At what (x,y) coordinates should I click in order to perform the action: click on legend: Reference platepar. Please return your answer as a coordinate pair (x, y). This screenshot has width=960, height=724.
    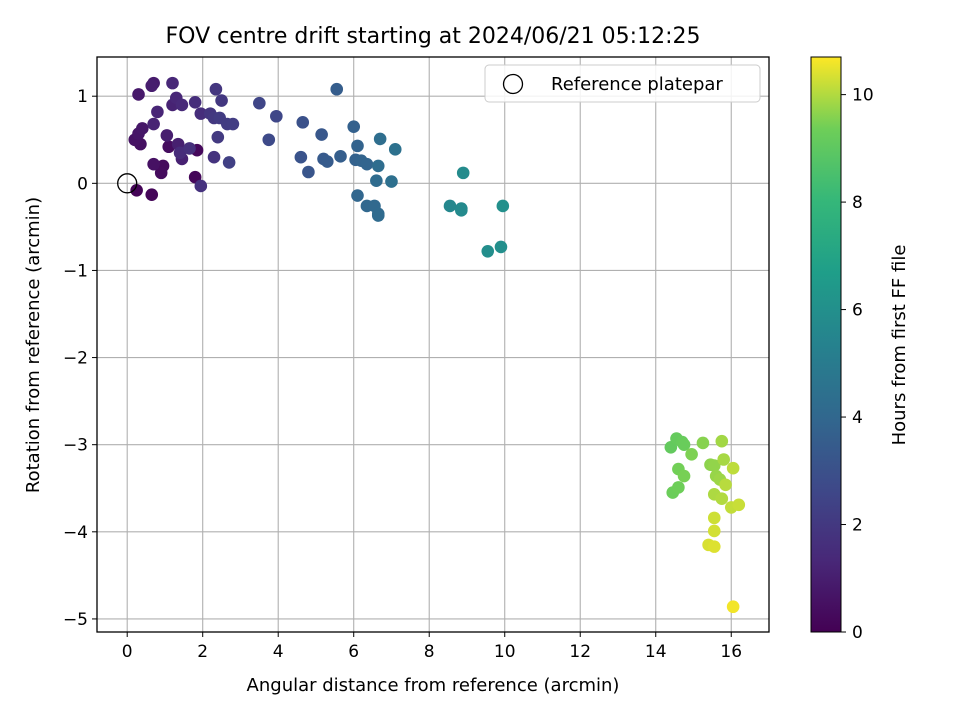
    Looking at the image, I should click on (622, 83).